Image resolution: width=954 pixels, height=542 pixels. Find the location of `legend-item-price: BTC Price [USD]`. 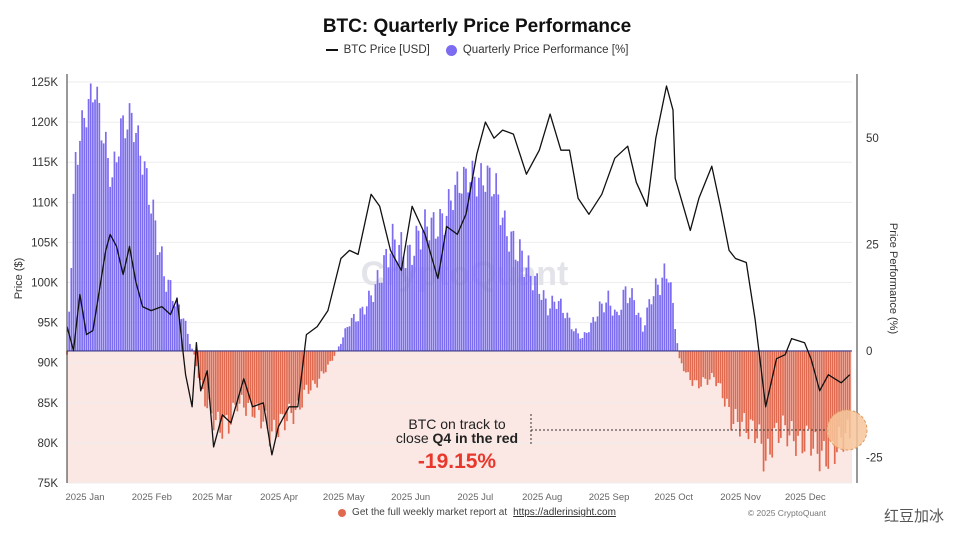

legend-item-price: BTC Price [USD] is located at coordinates (377, 50).